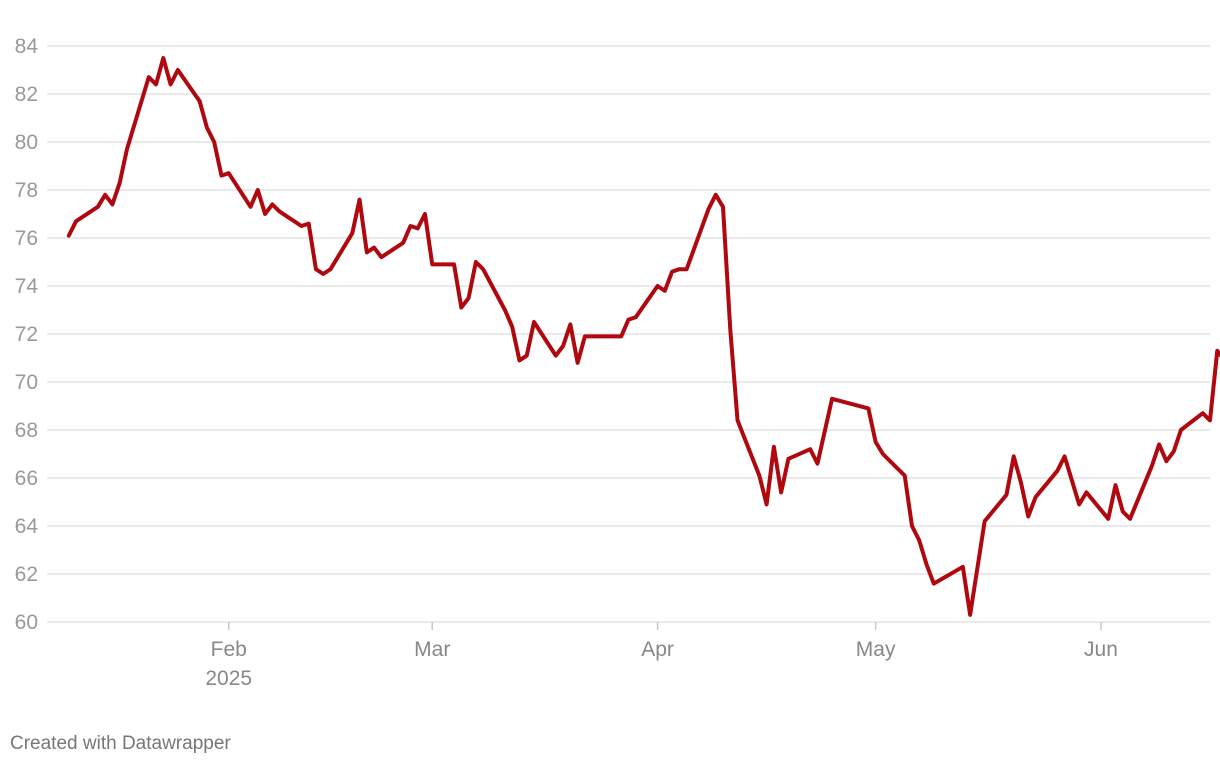 This screenshot has height=768, width=1220. Describe the element at coordinates (26, 142) in the screenshot. I see `y-tick-label: 80` at that location.